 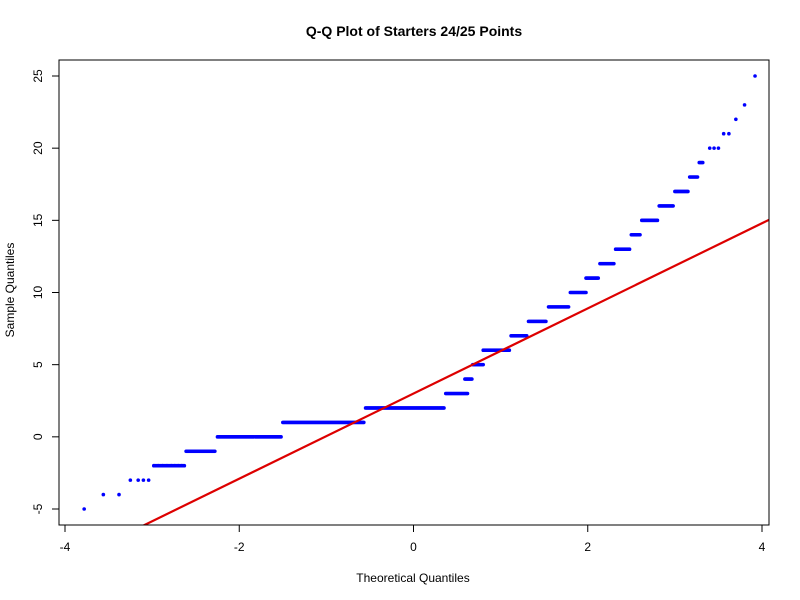 What do you see at coordinates (38, 148) in the screenshot?
I see `y-tick-label: 20` at bounding box center [38, 148].